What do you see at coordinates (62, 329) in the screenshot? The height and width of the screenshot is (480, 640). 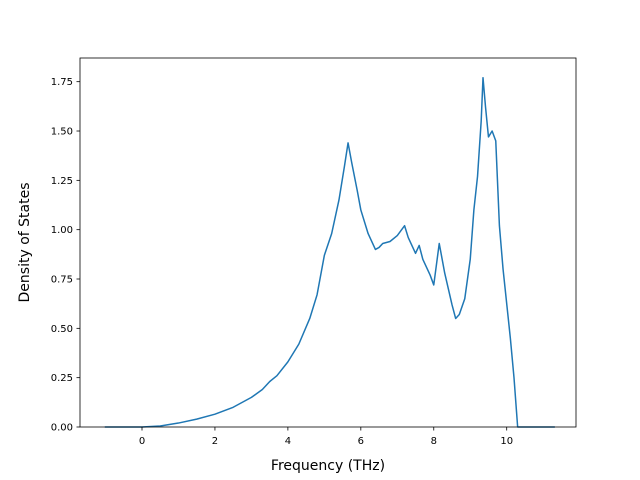 I see `y-tick-label: 0.50` at bounding box center [62, 329].